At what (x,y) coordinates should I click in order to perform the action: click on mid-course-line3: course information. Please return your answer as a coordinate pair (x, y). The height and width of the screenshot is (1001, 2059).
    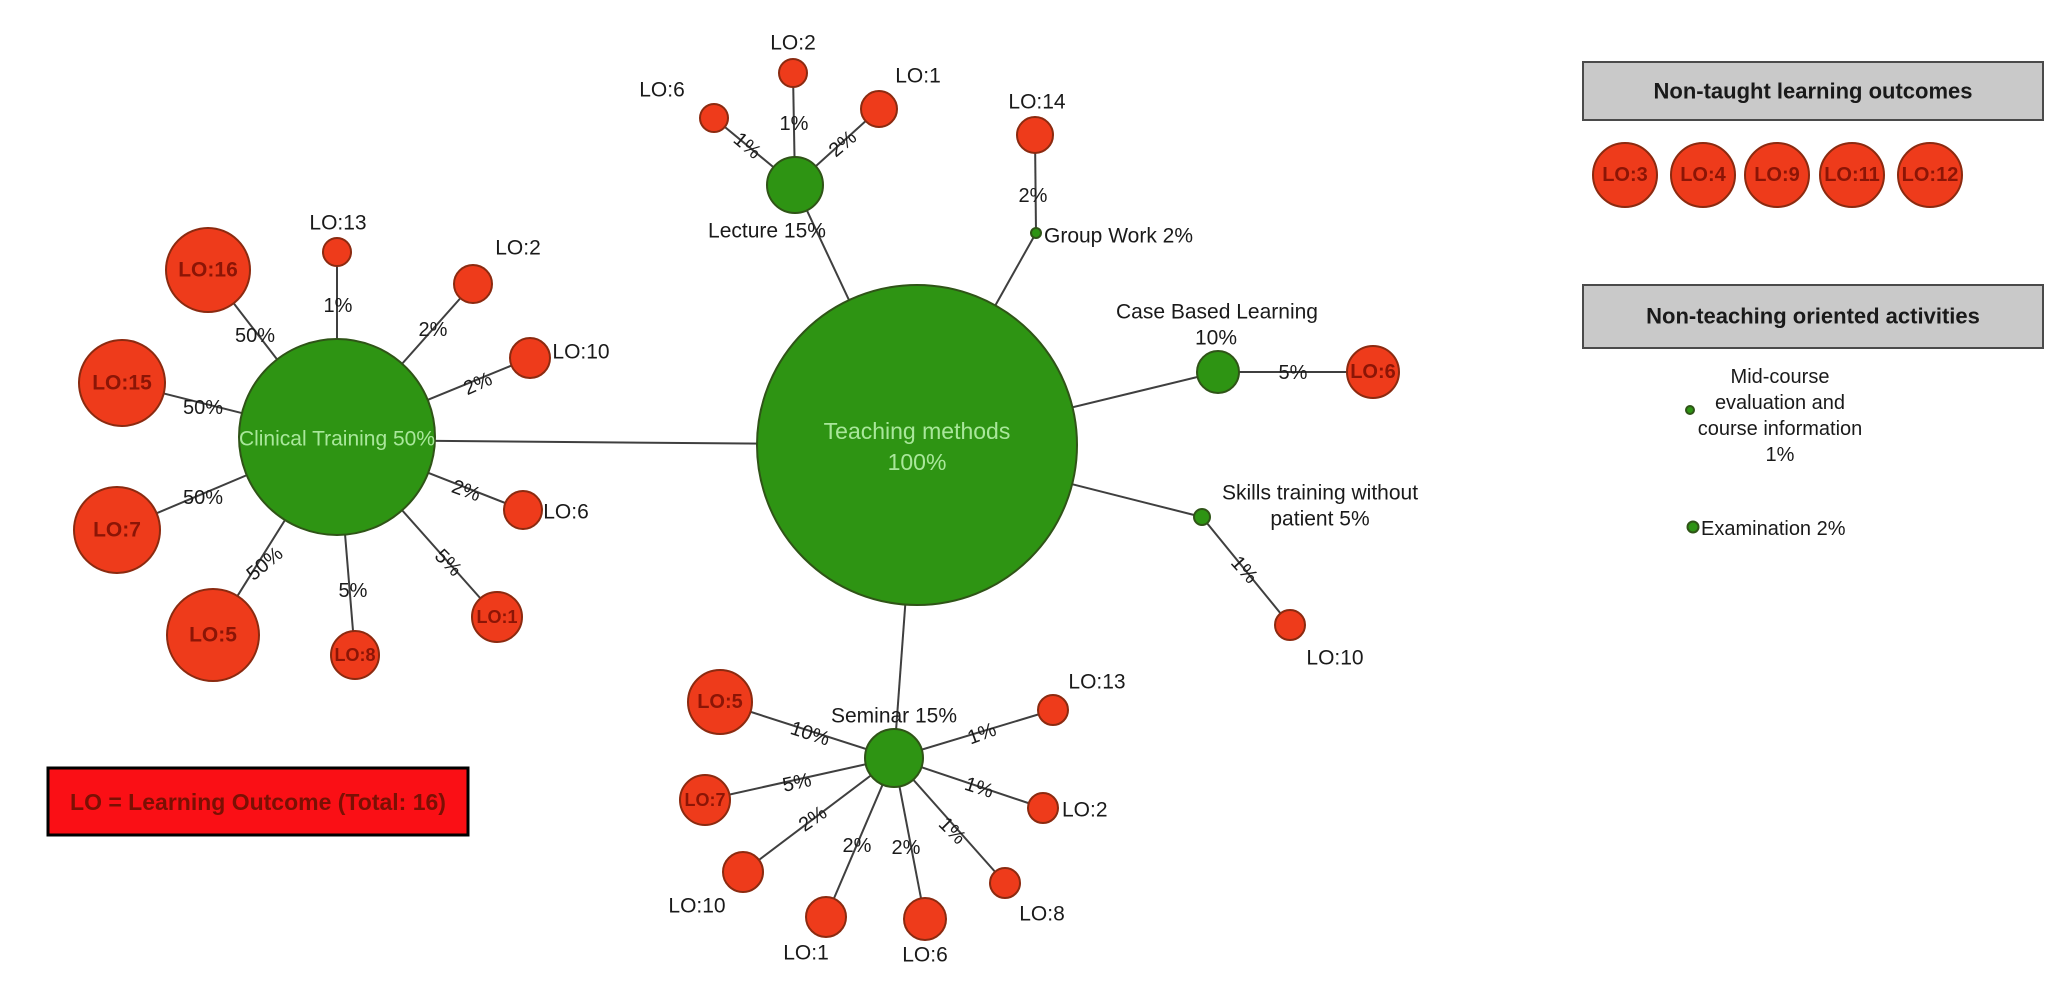
    Looking at the image, I should click on (1780, 429).